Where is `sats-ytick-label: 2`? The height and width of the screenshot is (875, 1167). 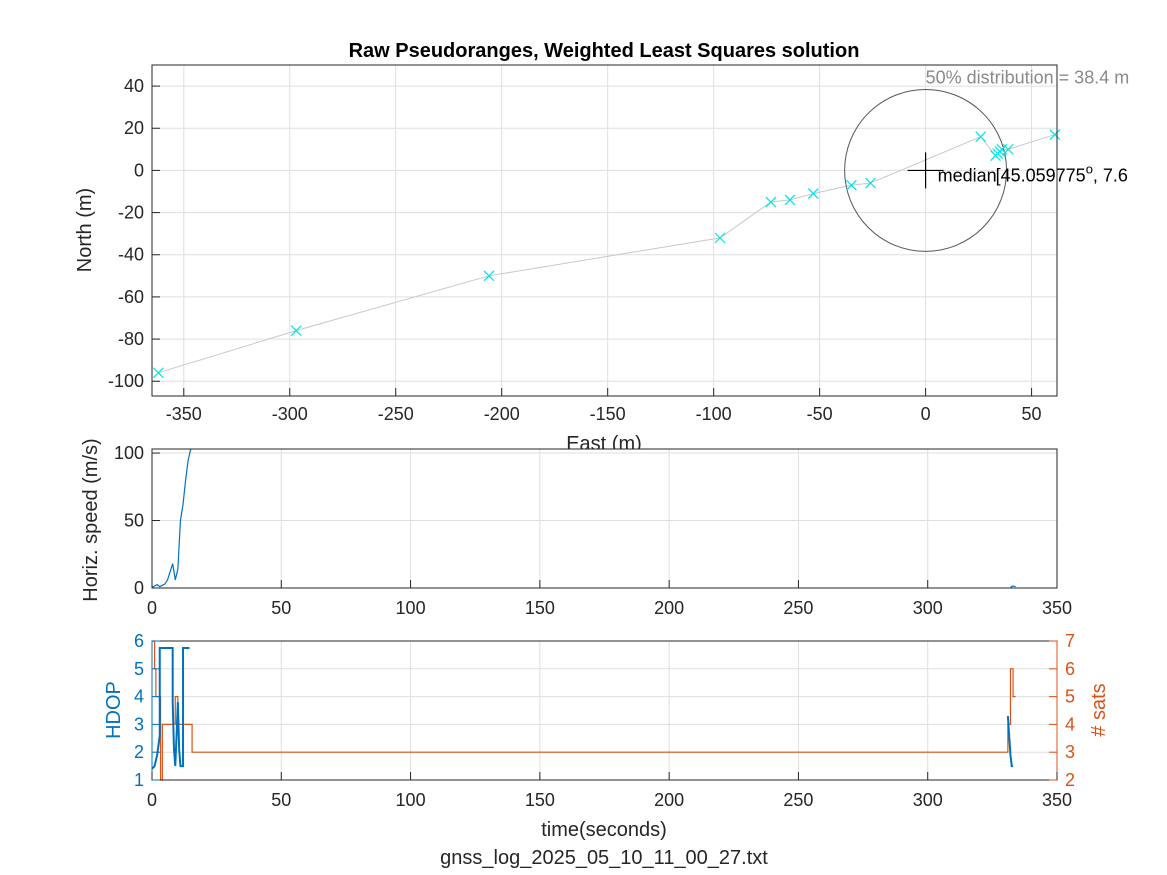 sats-ytick-label: 2 is located at coordinates (1070, 780).